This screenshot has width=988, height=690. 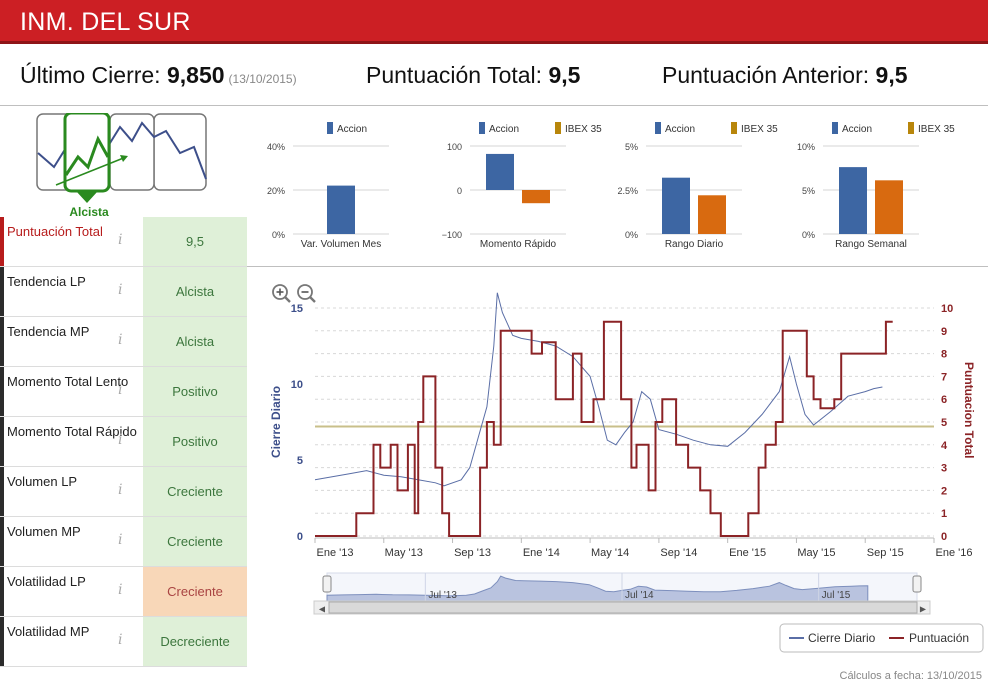 What do you see at coordinates (322, 609) in the screenshot?
I see `scroll-left-icon: ◀` at bounding box center [322, 609].